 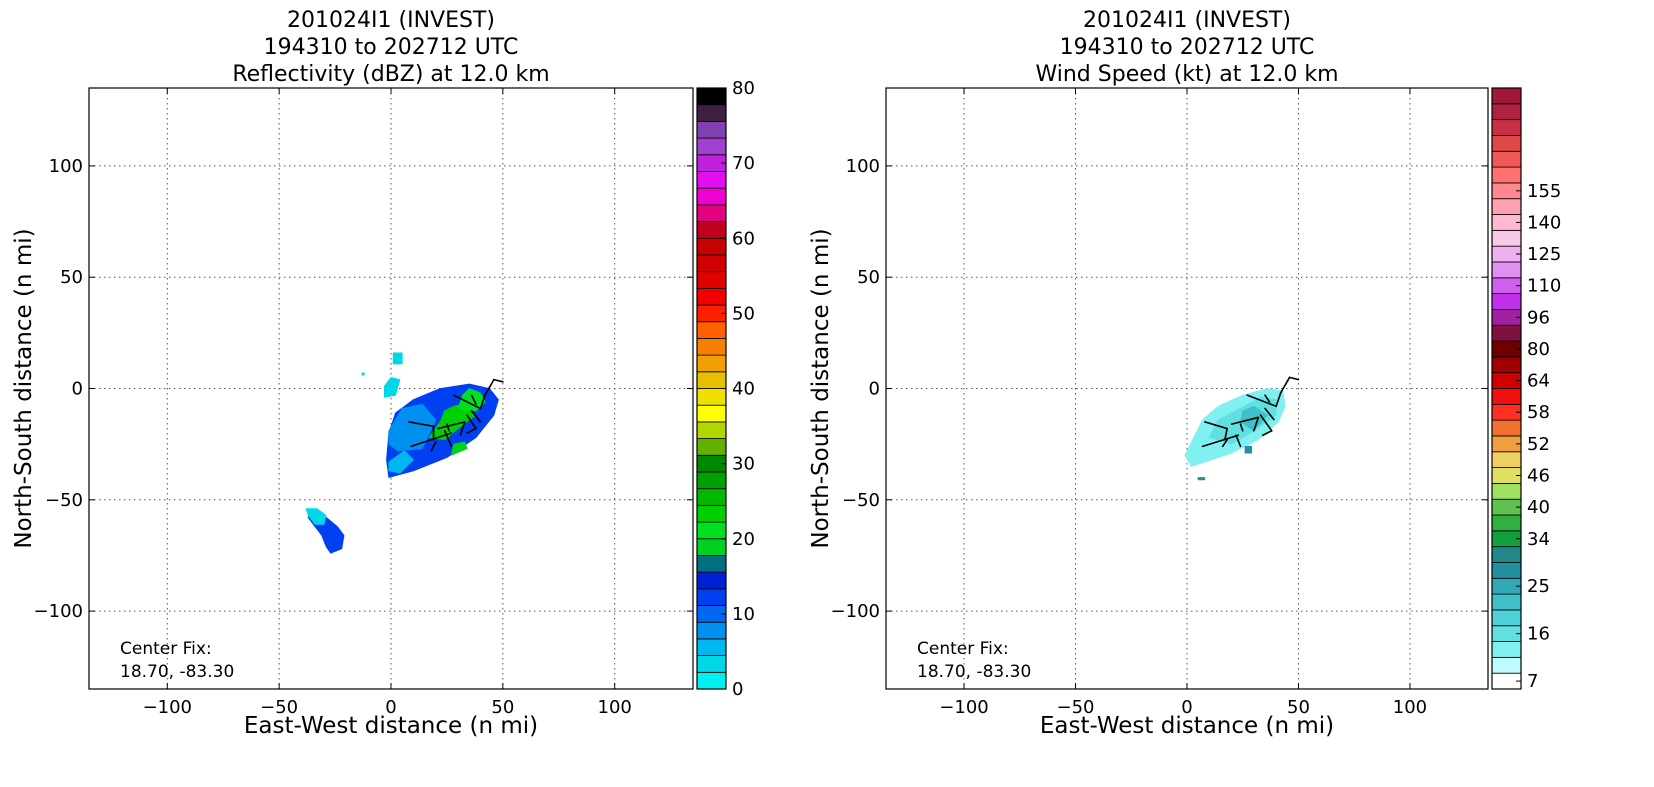 What do you see at coordinates (737, 689) in the screenshot?
I see `colorbar-tick-label: 0` at bounding box center [737, 689].